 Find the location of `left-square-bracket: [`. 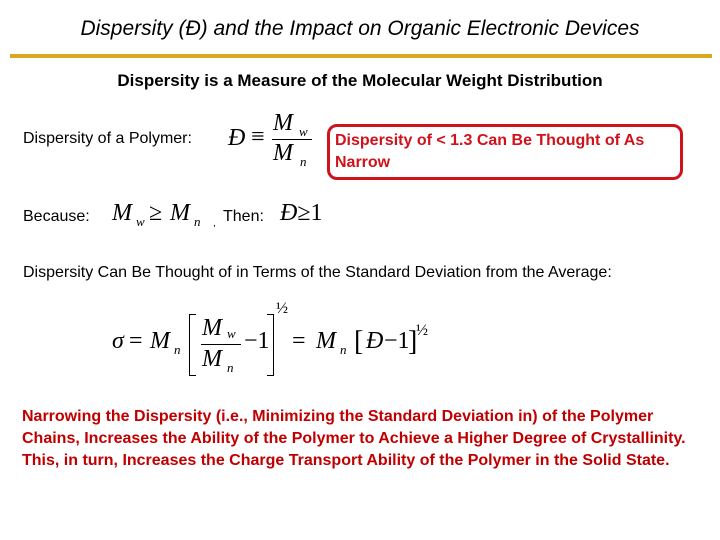

left-square-bracket: [ is located at coordinates (359, 341).